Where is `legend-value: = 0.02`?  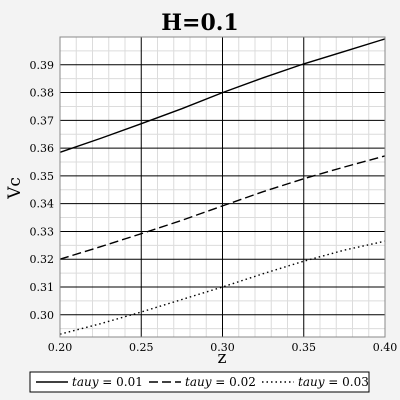 legend-value: = 0.02 is located at coordinates (233, 382).